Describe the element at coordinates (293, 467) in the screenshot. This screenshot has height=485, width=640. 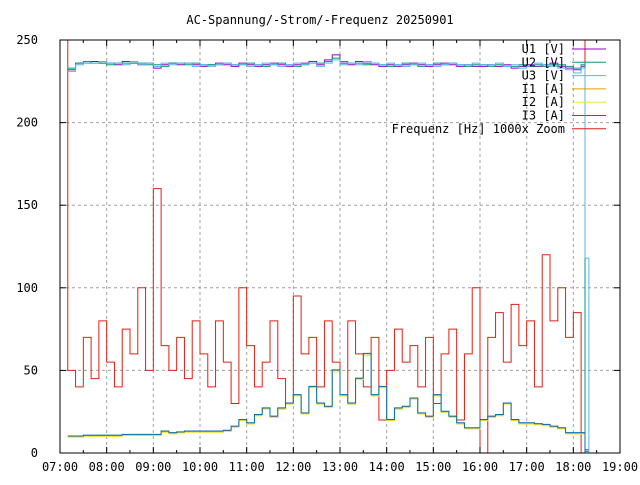
I see `x-tick-label: 12:00` at that location.